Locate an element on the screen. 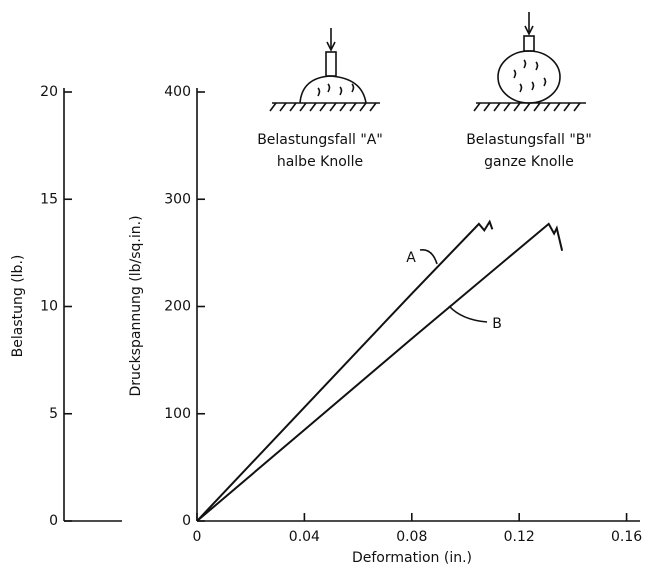 Image resolution: width=653 pixels, height=568 pixels. x-tick-label: 0 is located at coordinates (197, 537).